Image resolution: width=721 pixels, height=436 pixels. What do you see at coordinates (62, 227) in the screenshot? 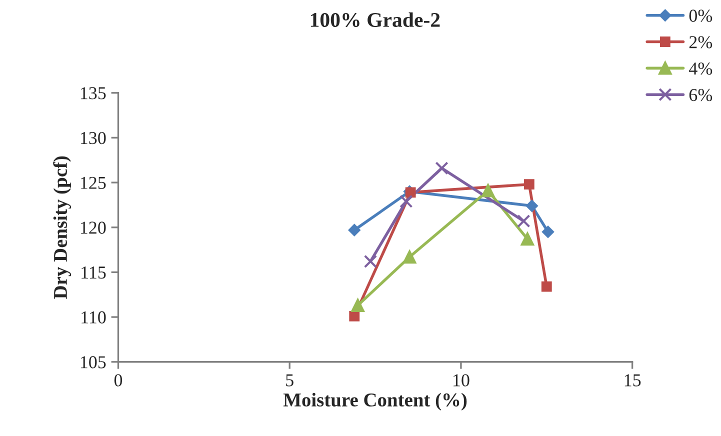
I see `y-axis-title: Dry Density (pcf)` at bounding box center [62, 227].